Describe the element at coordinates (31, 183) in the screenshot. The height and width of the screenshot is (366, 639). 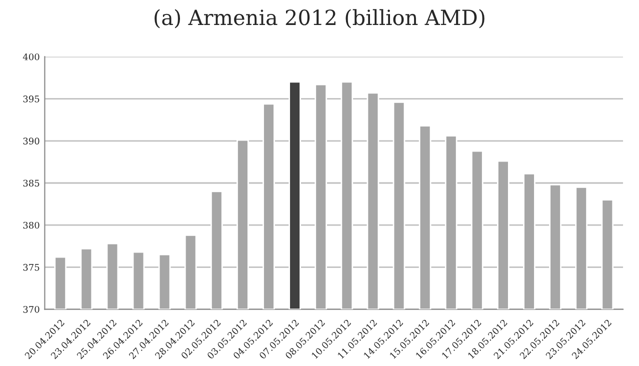
I see `y-tick-label: 385` at that location.